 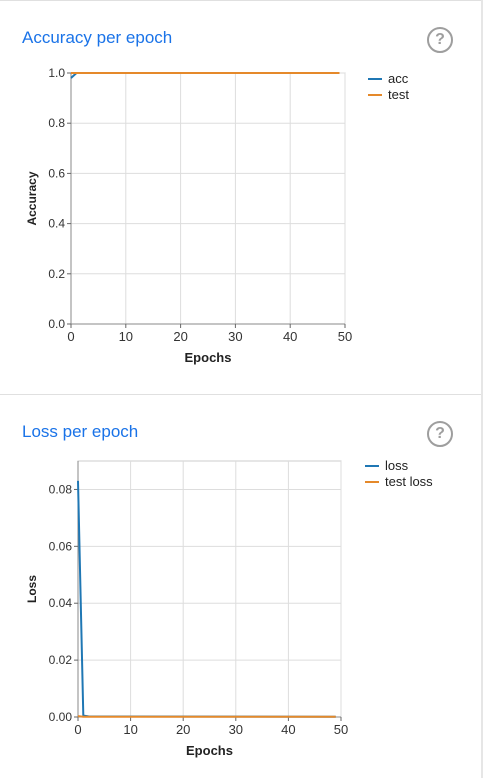 What do you see at coordinates (61, 717) in the screenshot?
I see `y-tick-label: 0.00` at bounding box center [61, 717].